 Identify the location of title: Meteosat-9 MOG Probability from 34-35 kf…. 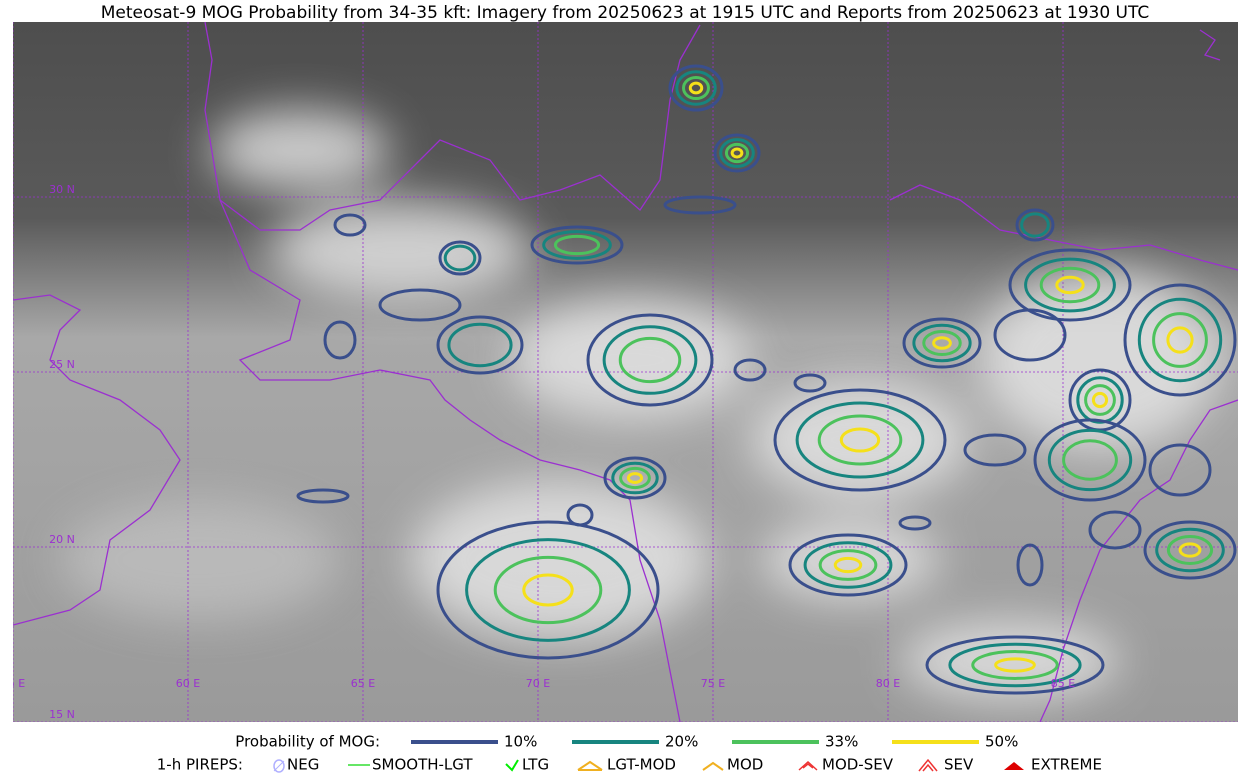
(625, 13).